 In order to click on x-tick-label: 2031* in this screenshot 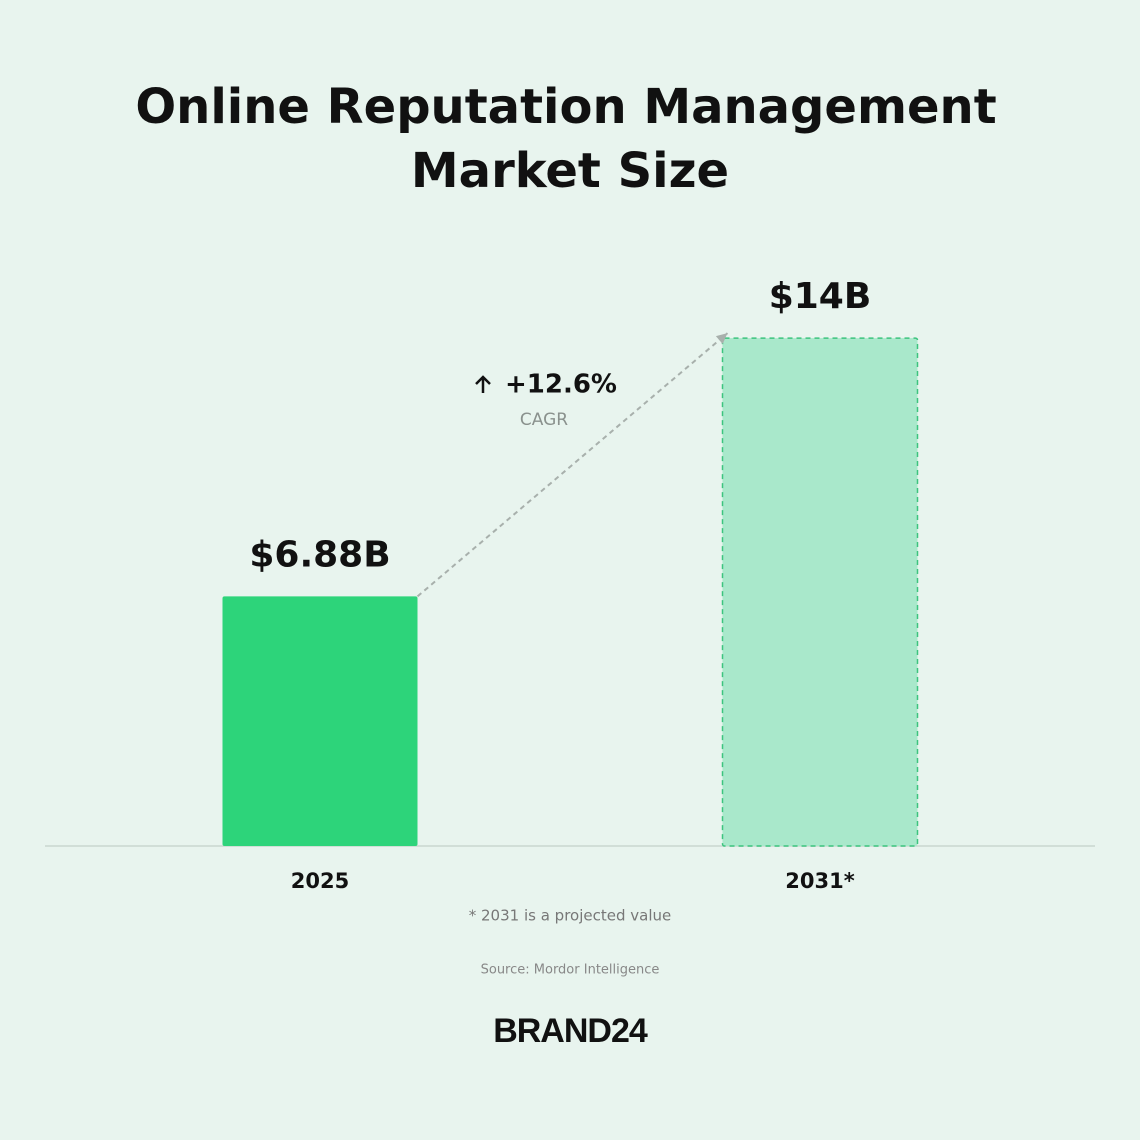, I will do `click(819, 881)`.